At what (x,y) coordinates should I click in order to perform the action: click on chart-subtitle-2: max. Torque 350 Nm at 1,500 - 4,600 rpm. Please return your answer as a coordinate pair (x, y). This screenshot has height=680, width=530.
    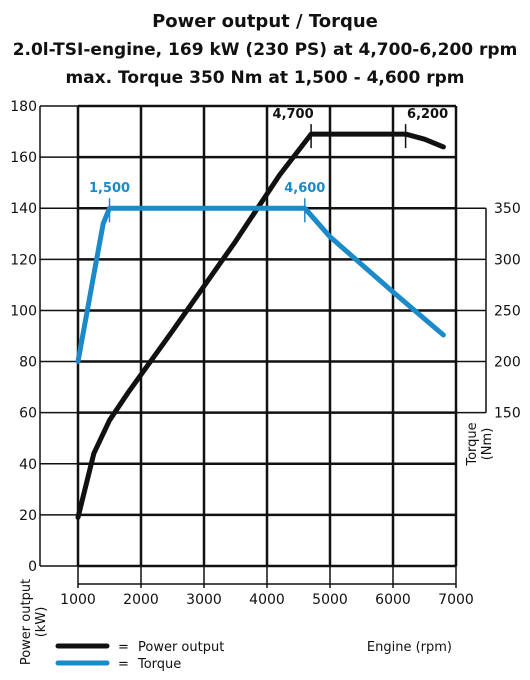
    Looking at the image, I should click on (265, 78).